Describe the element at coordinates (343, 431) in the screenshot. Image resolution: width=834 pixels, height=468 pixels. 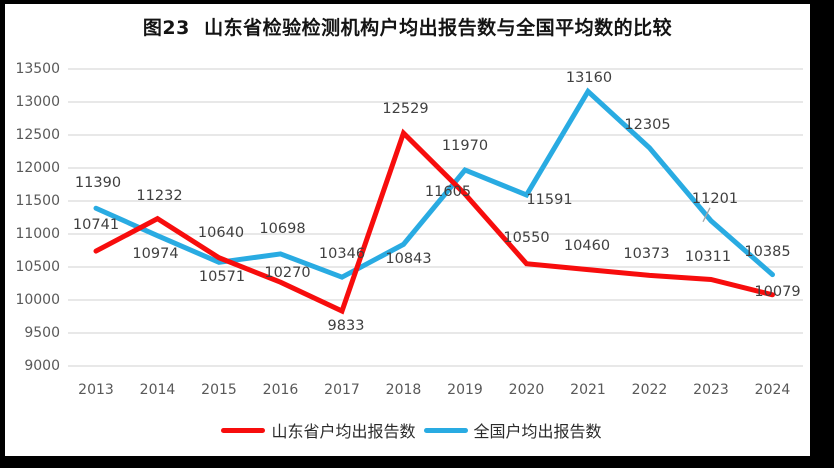
I see `legend-label-shandong: 山东省户均出报告数` at that location.